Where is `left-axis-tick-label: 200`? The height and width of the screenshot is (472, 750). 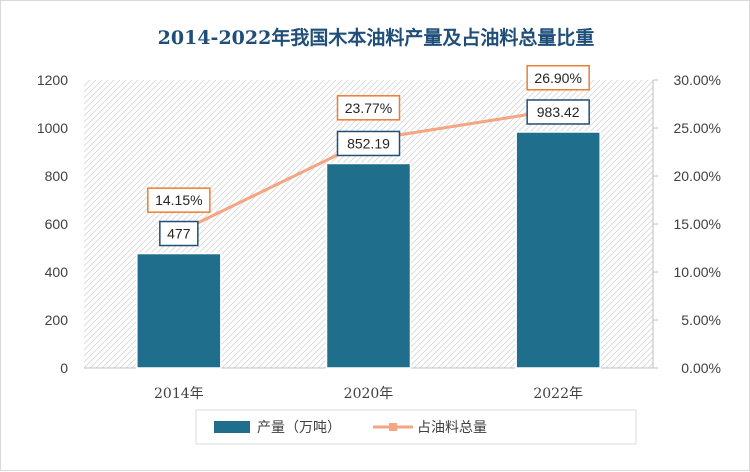
left-axis-tick-label: 200 is located at coordinates (57, 320).